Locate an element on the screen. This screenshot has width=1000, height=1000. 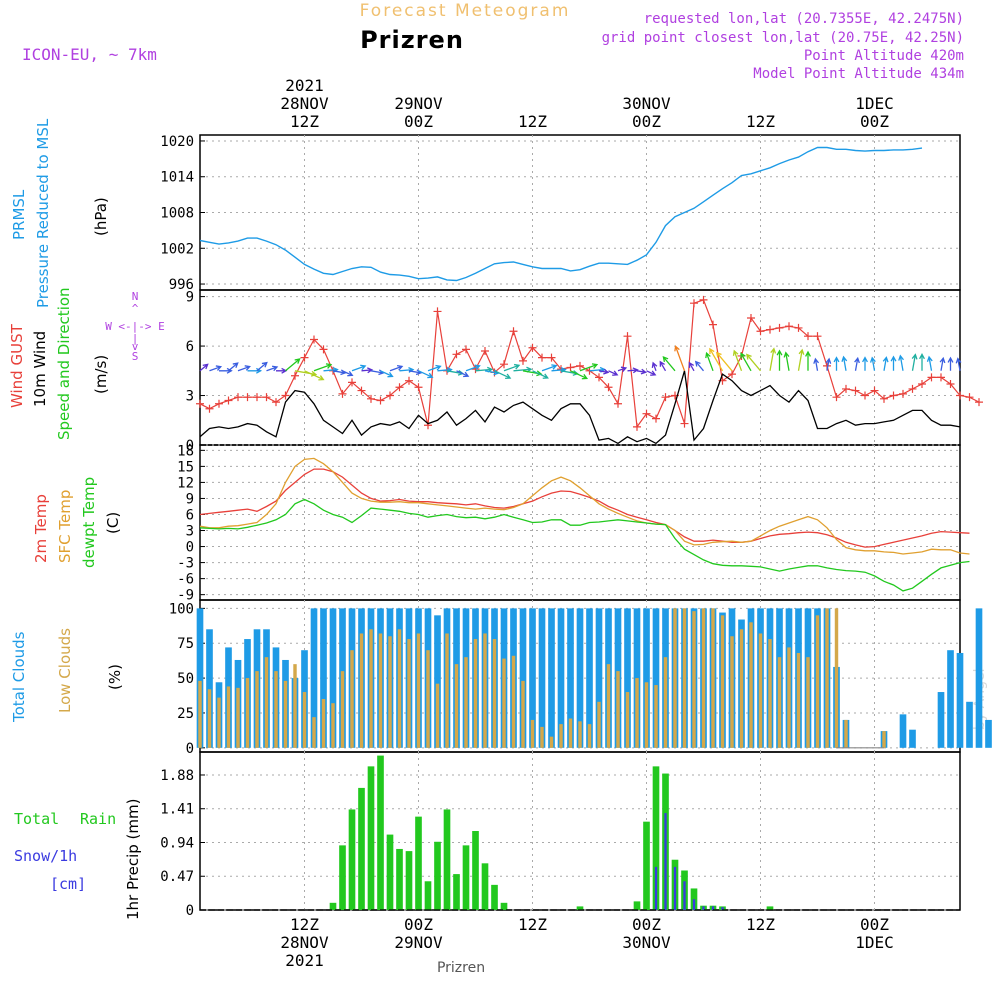
top-time-label: 00Z is located at coordinates (874, 121).